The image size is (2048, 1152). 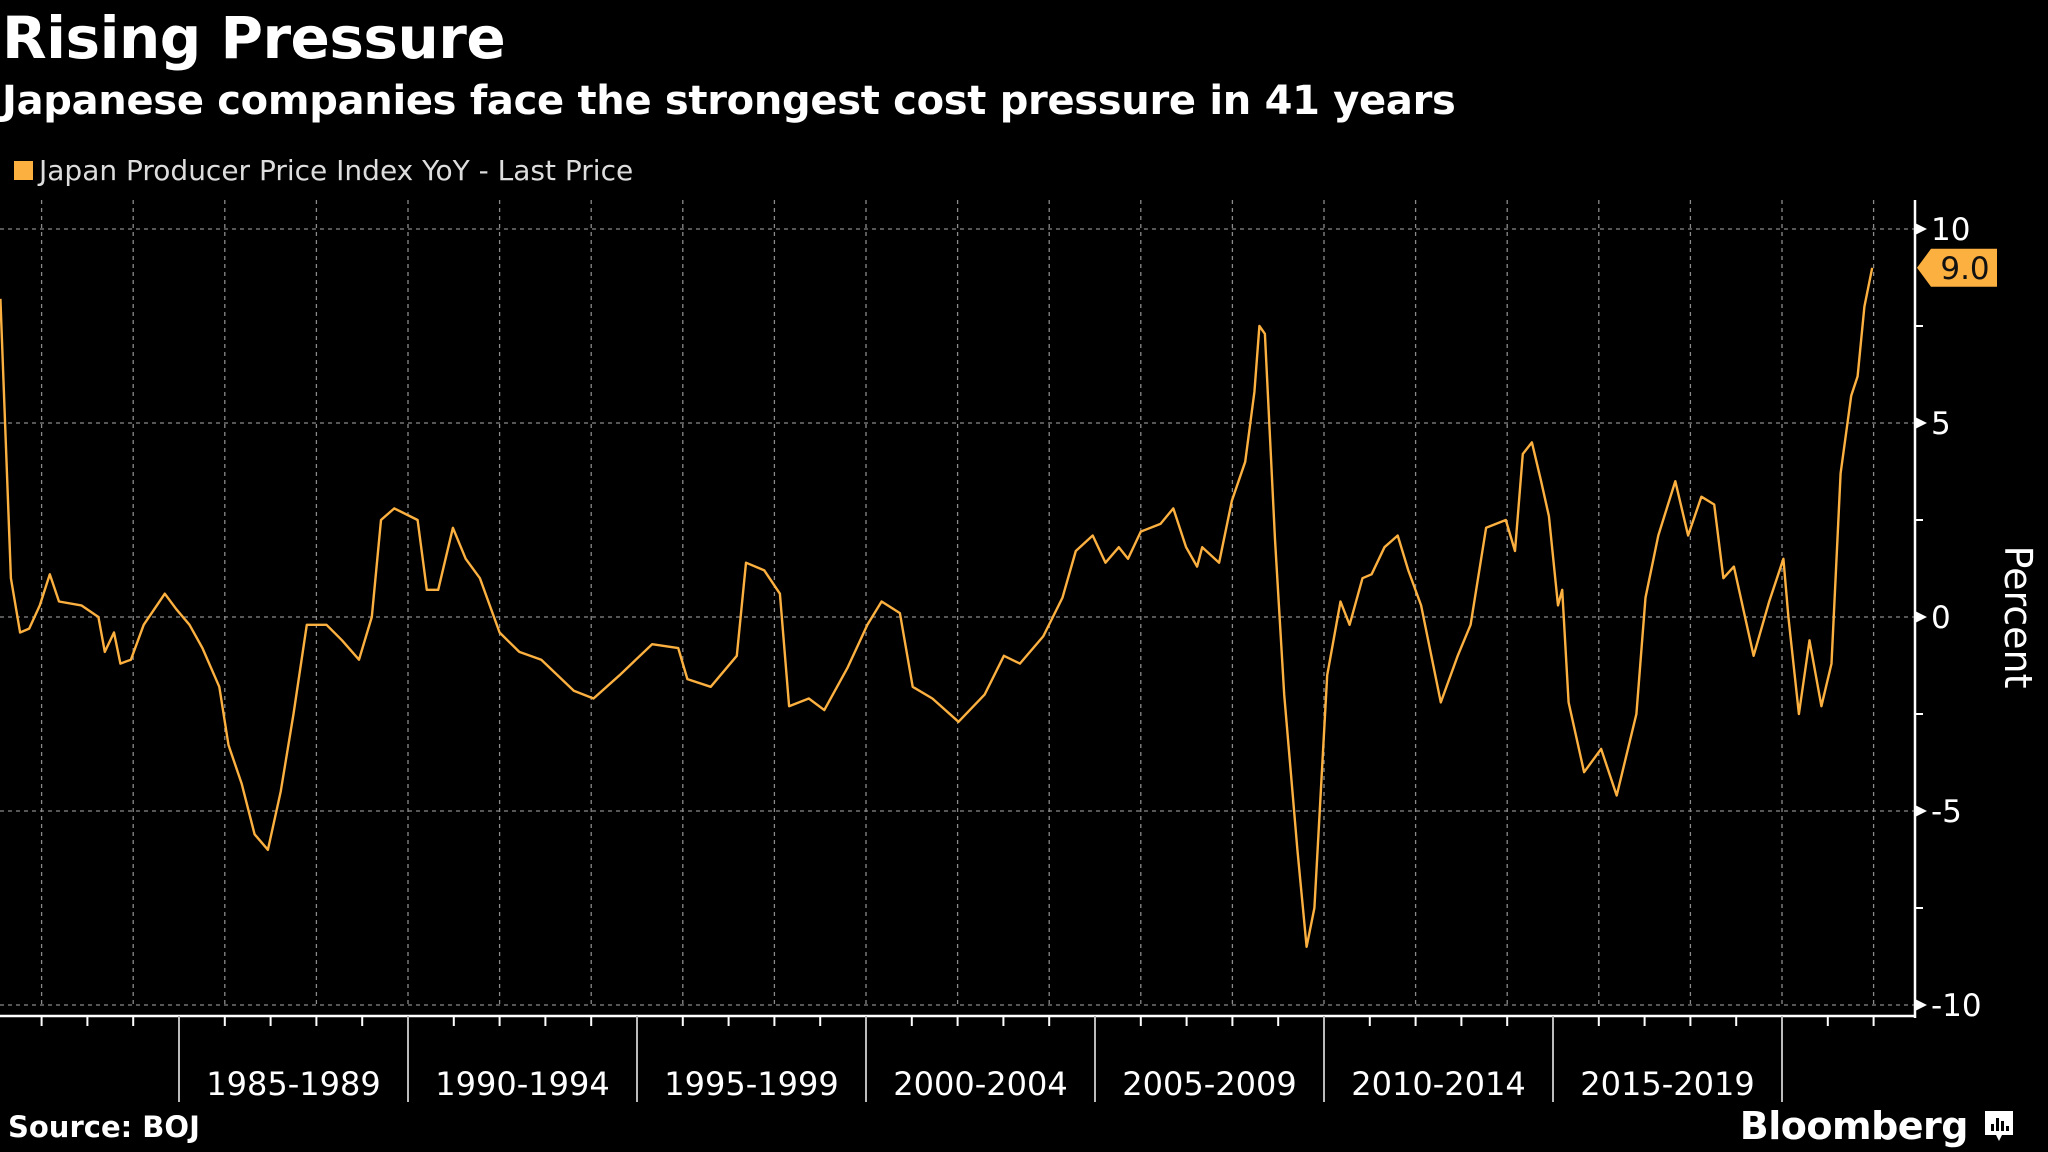 What do you see at coordinates (1438, 1084) in the screenshot?
I see `x-period-label: 2010-2014` at bounding box center [1438, 1084].